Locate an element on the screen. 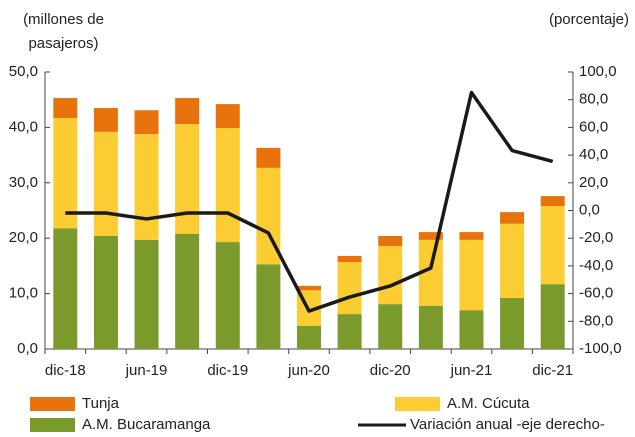 Image resolution: width=635 pixels, height=437 pixels. legend-label: A.M. Cúcuta is located at coordinates (488, 403).